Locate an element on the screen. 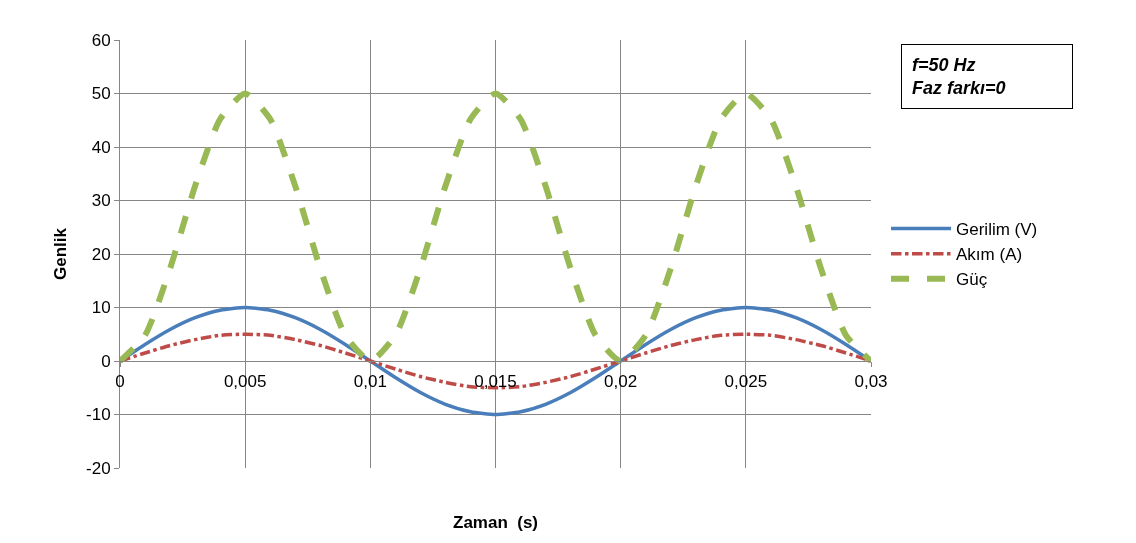 This screenshot has height=543, width=1136. text: f=50 Hz Faz farkı=0 is located at coordinates (959, 77).